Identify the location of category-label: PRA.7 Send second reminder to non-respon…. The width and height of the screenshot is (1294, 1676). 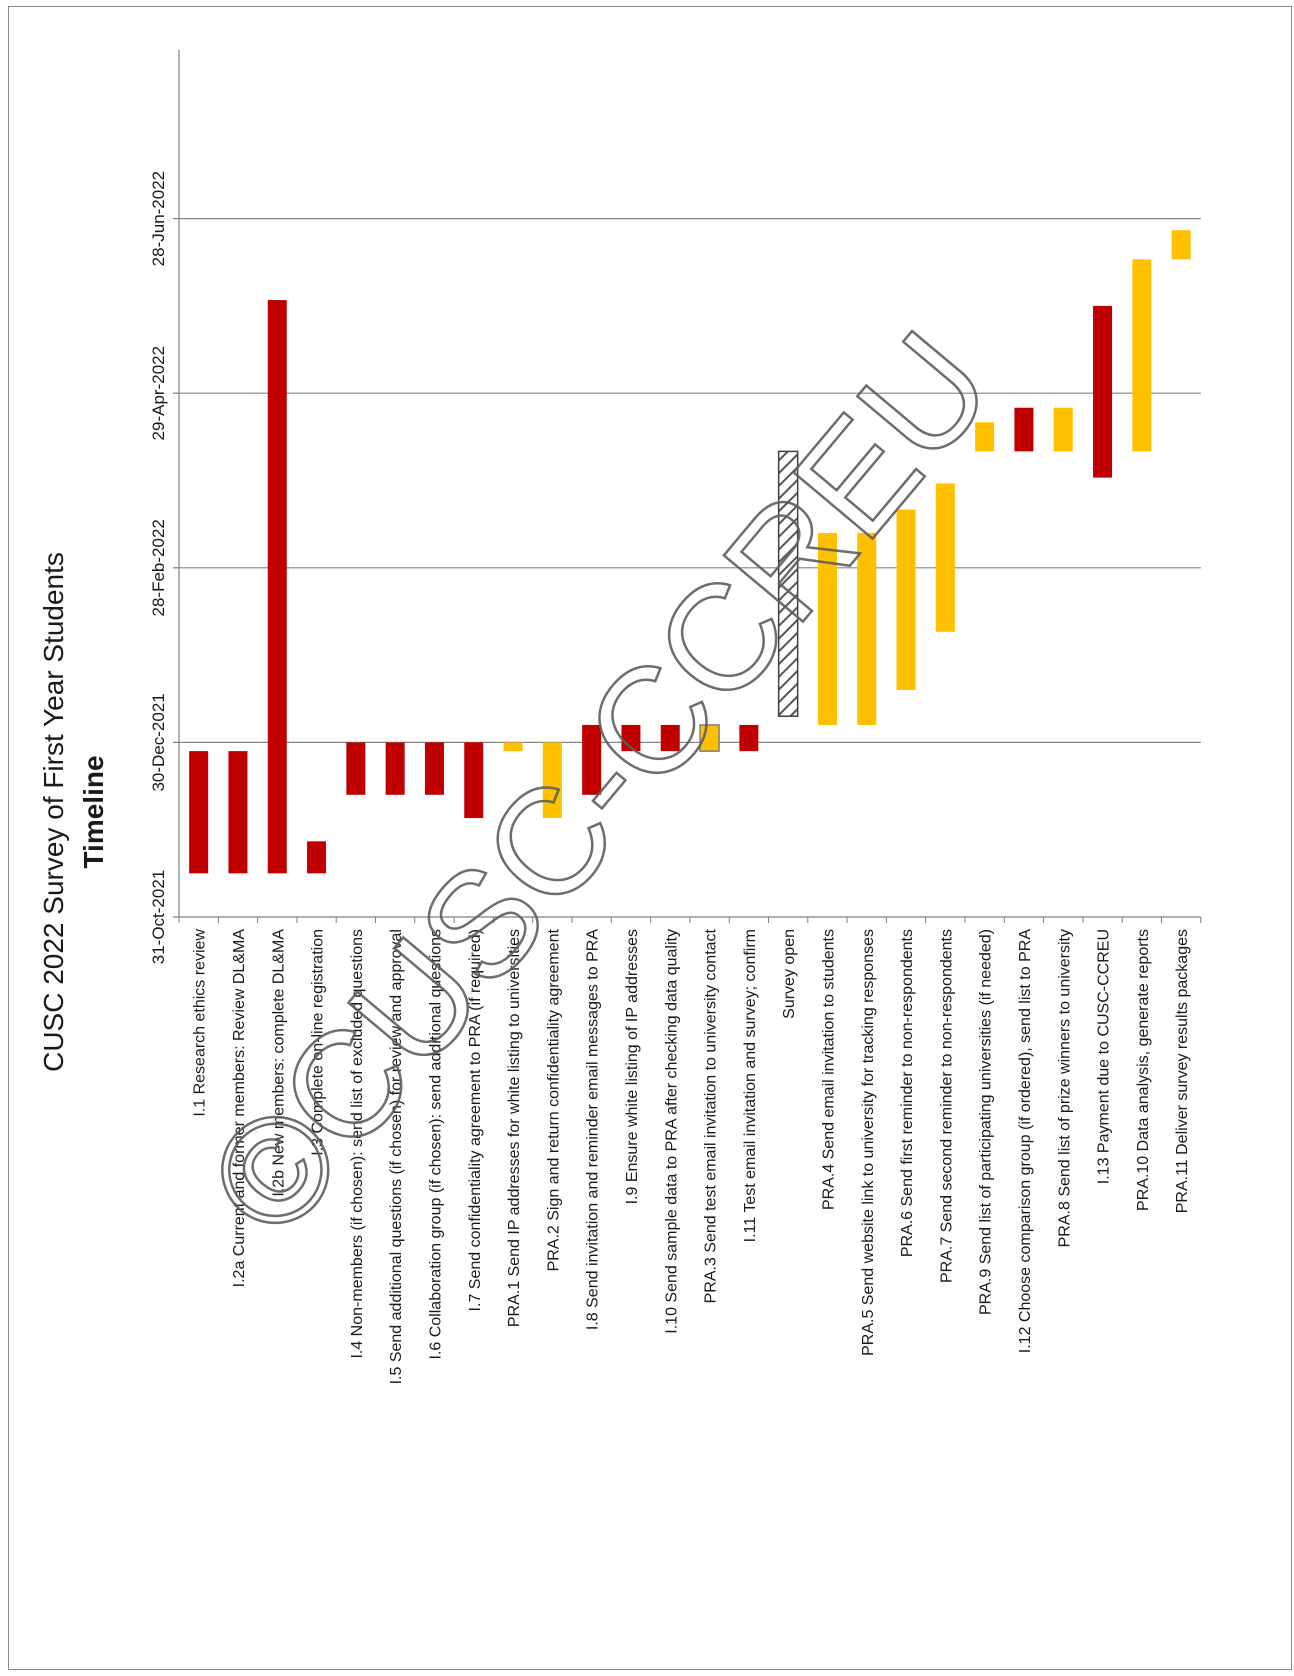
(946, 1106).